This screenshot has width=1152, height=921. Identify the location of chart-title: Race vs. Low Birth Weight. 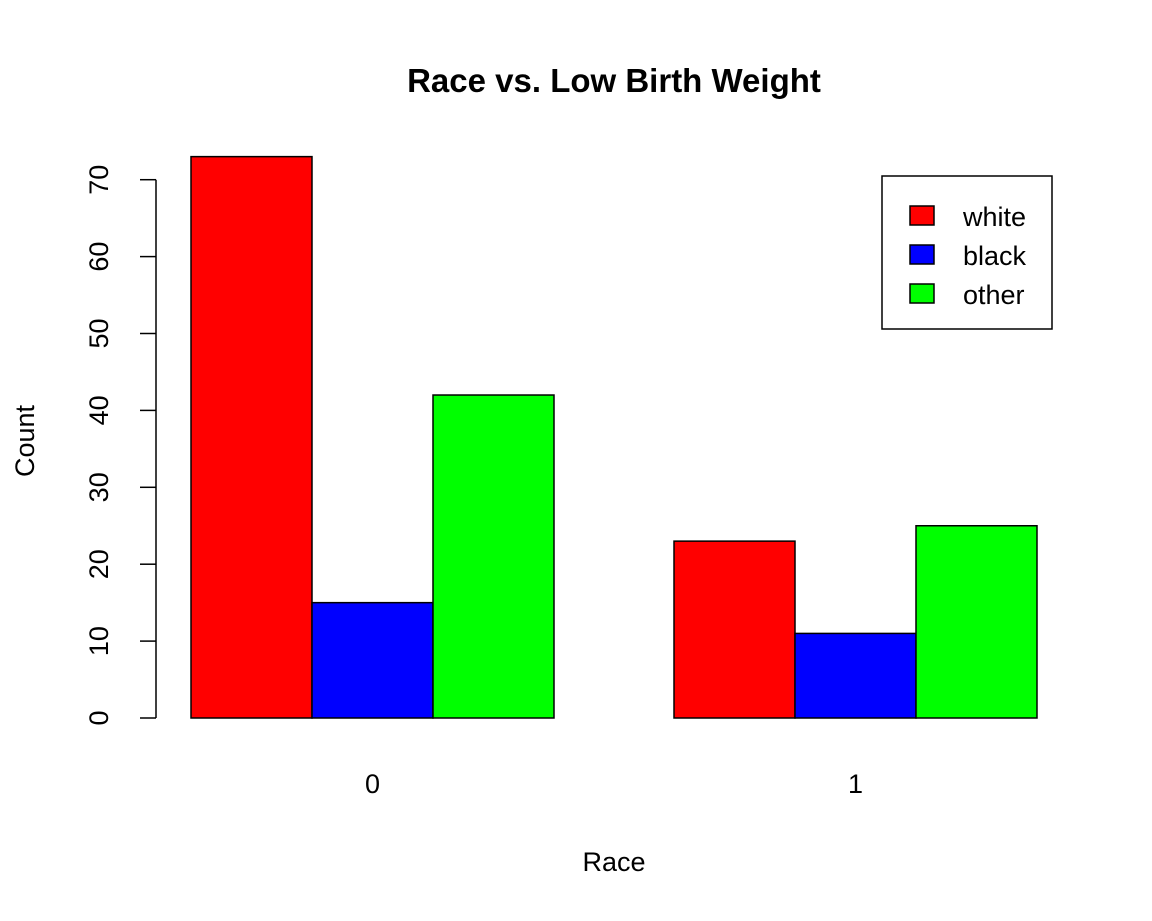
(614, 80).